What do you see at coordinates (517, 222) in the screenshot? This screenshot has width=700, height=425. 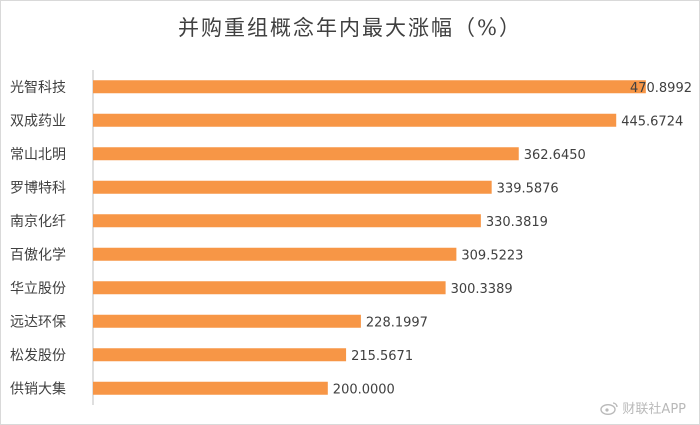 I see `data-label: 330.3819` at bounding box center [517, 222].